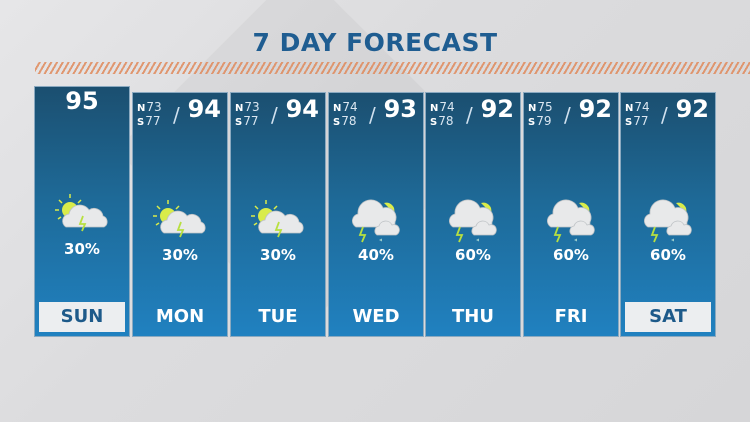 This screenshot has width=750, height=422. I want to click on high-temp: 93, so click(400, 109).